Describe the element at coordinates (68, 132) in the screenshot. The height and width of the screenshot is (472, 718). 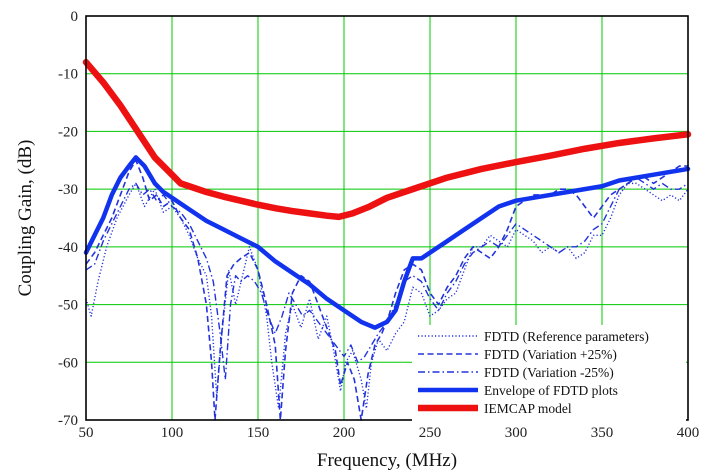
I see `y-tick-label: -20` at that location.